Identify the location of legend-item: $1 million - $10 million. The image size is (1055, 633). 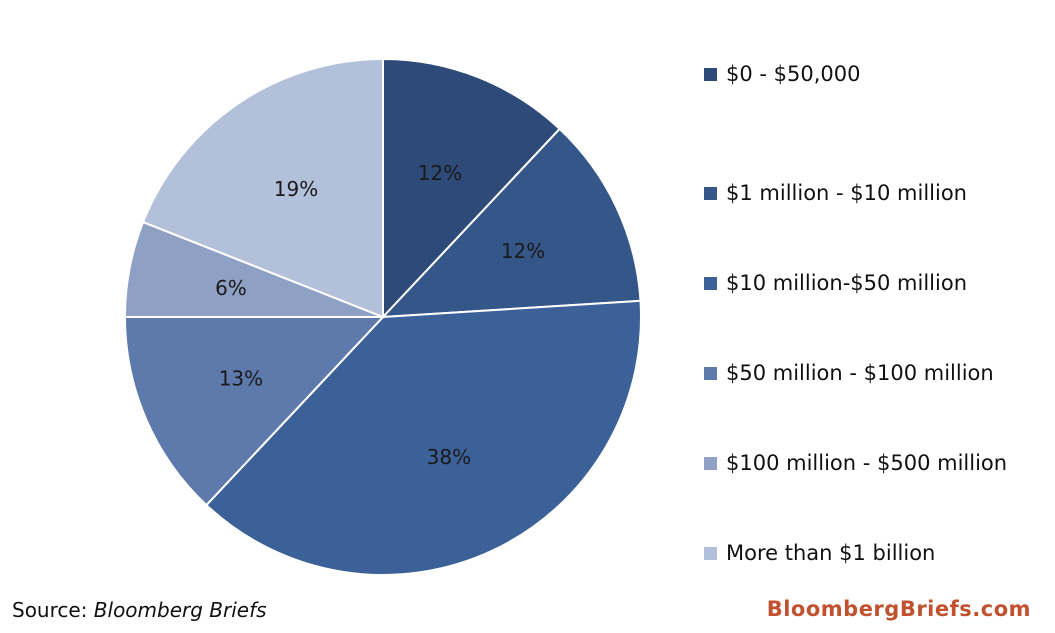
(855, 193).